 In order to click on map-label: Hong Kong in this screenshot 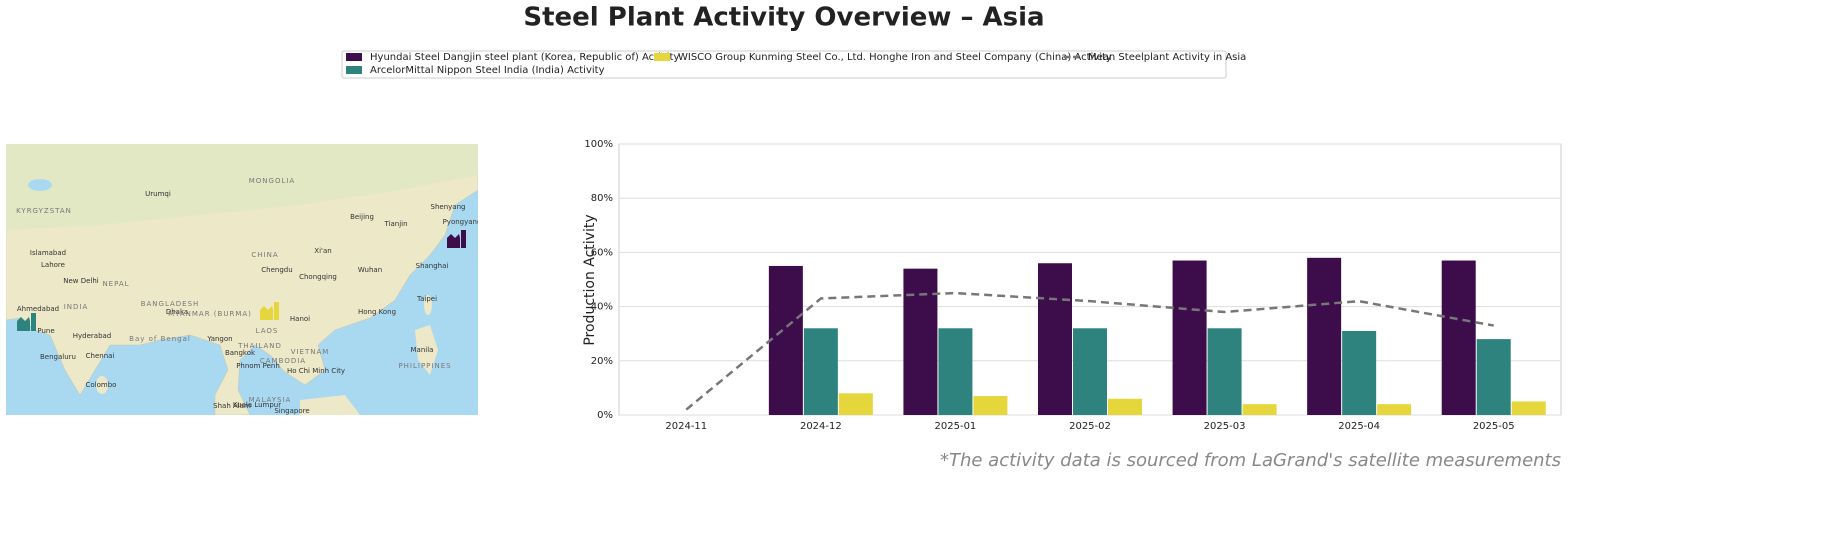, I will do `click(377, 312)`.